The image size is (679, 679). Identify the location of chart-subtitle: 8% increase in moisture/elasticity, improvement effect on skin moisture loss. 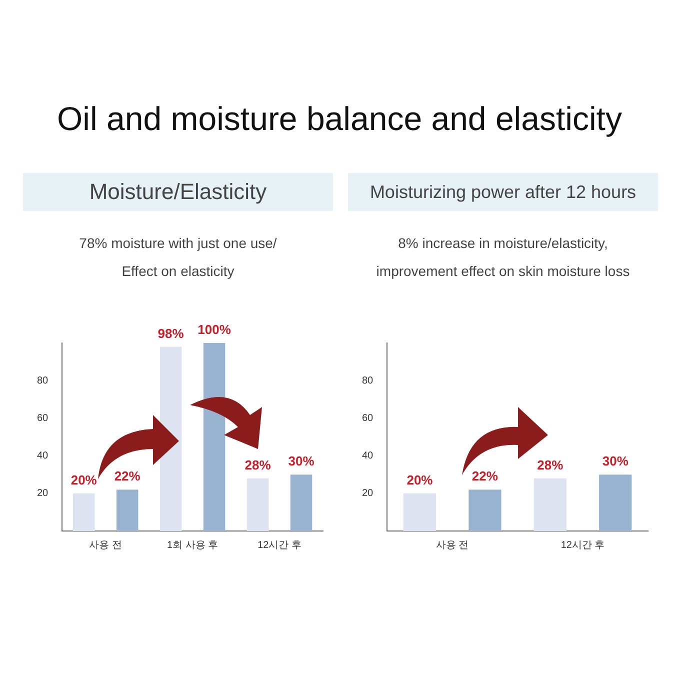
(503, 257).